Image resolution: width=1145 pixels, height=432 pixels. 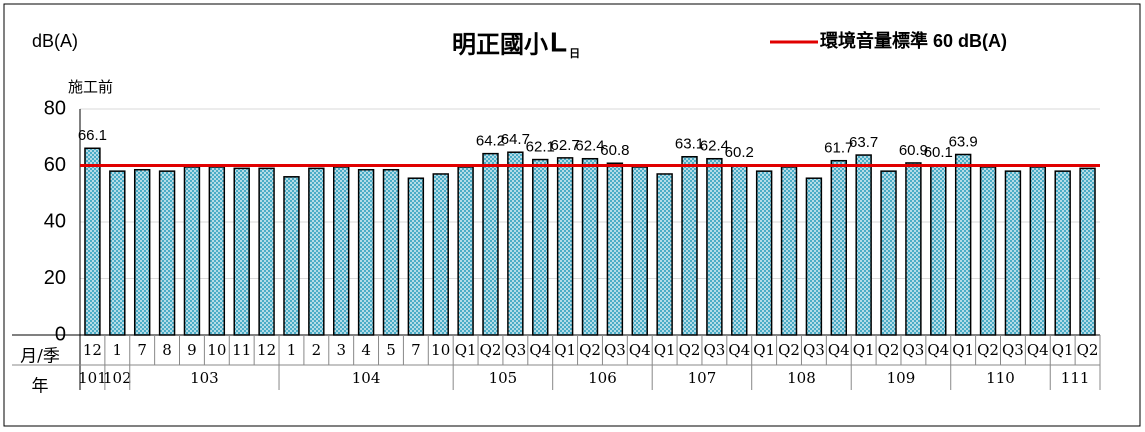 I want to click on group-label: 104, so click(x=366, y=378).